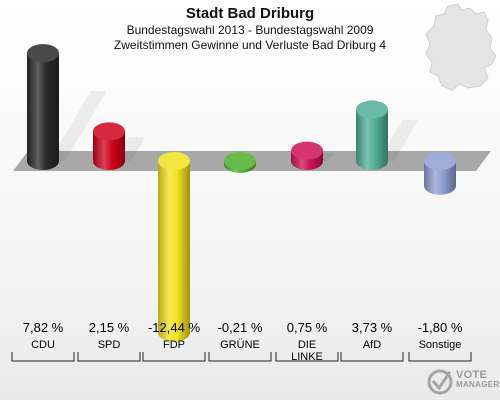 The width and height of the screenshot is (500, 400). What do you see at coordinates (240, 162) in the screenshot?
I see `bar-gruene` at bounding box center [240, 162].